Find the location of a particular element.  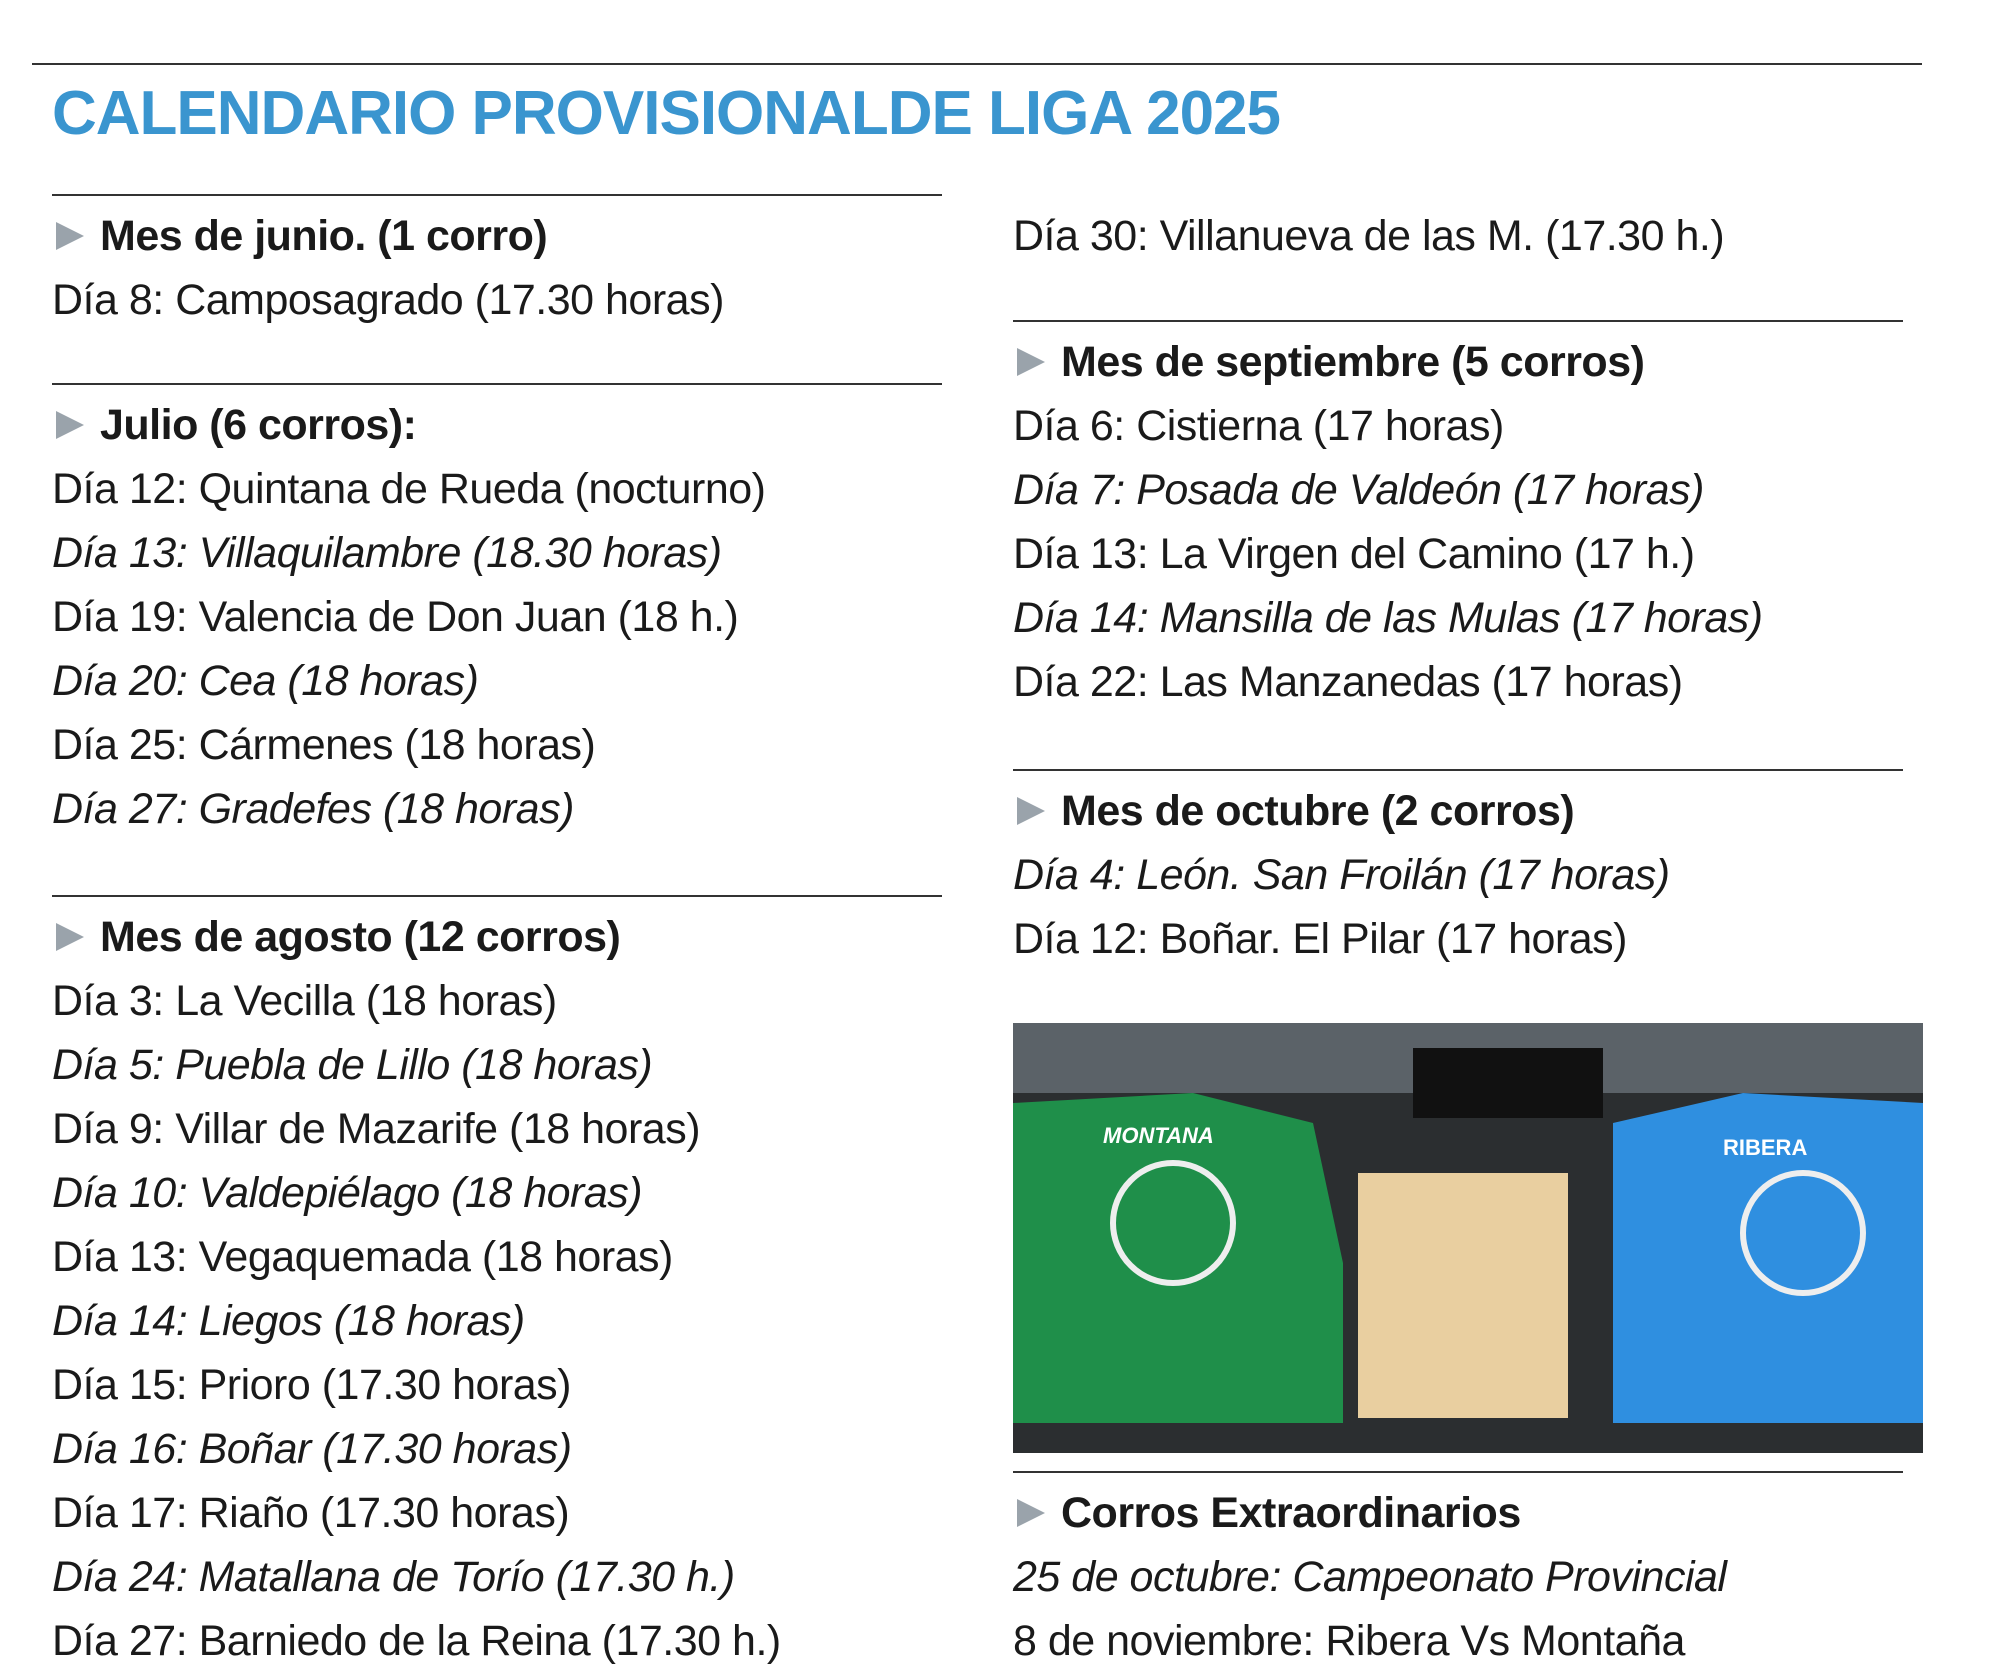

entry-text: Cistierna (17 horas) is located at coordinates (1320, 426).